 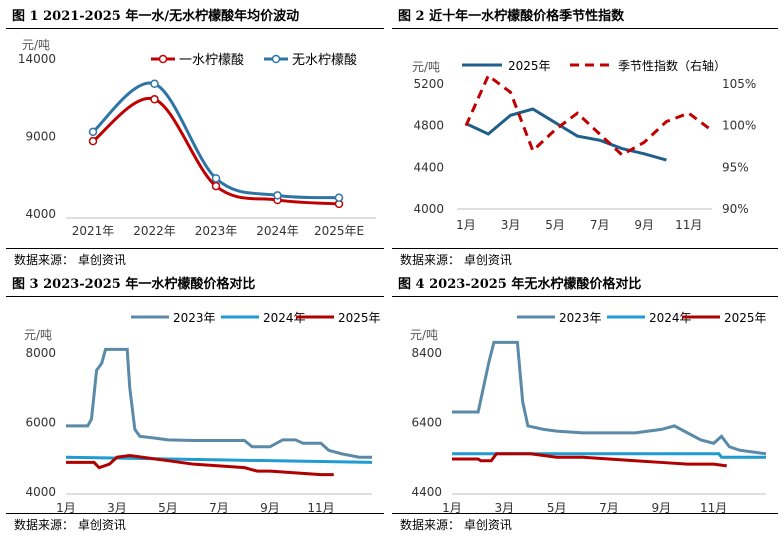 I want to click on y-tick-label: 8000, so click(x=40, y=353).